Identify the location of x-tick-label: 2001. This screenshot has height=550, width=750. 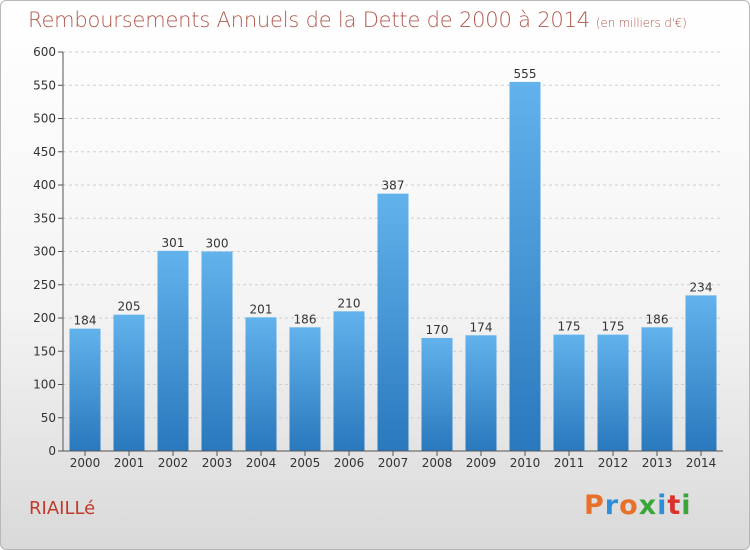
(129, 463).